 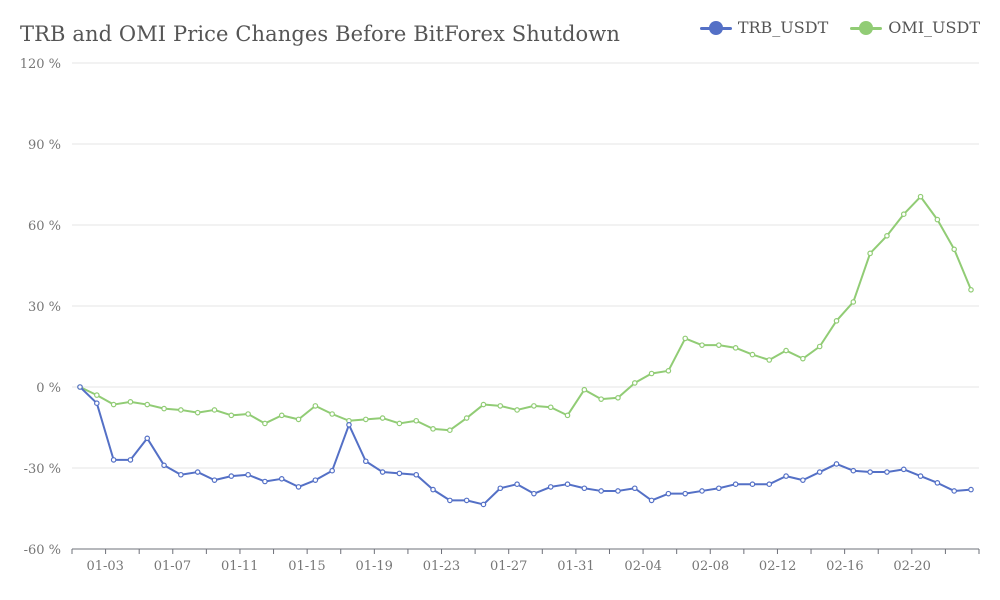 What do you see at coordinates (40, 64) in the screenshot?
I see `y-tick-label: 120 %` at bounding box center [40, 64].